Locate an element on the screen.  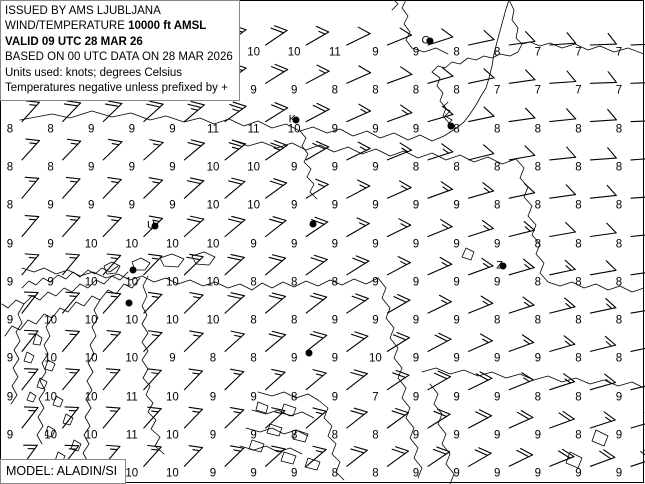
model-label: MODEL: ALADIN/SI is located at coordinates (62, 471).